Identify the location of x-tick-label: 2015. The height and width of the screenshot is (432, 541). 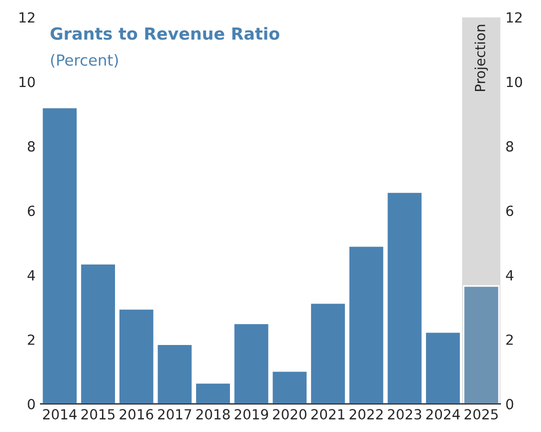
(98, 414).